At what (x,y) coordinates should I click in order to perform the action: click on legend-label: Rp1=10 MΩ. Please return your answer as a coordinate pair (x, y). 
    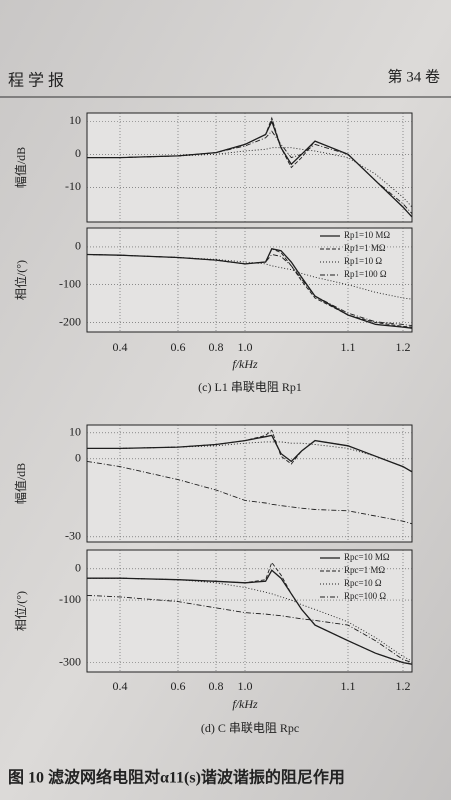
    Looking at the image, I should click on (367, 235).